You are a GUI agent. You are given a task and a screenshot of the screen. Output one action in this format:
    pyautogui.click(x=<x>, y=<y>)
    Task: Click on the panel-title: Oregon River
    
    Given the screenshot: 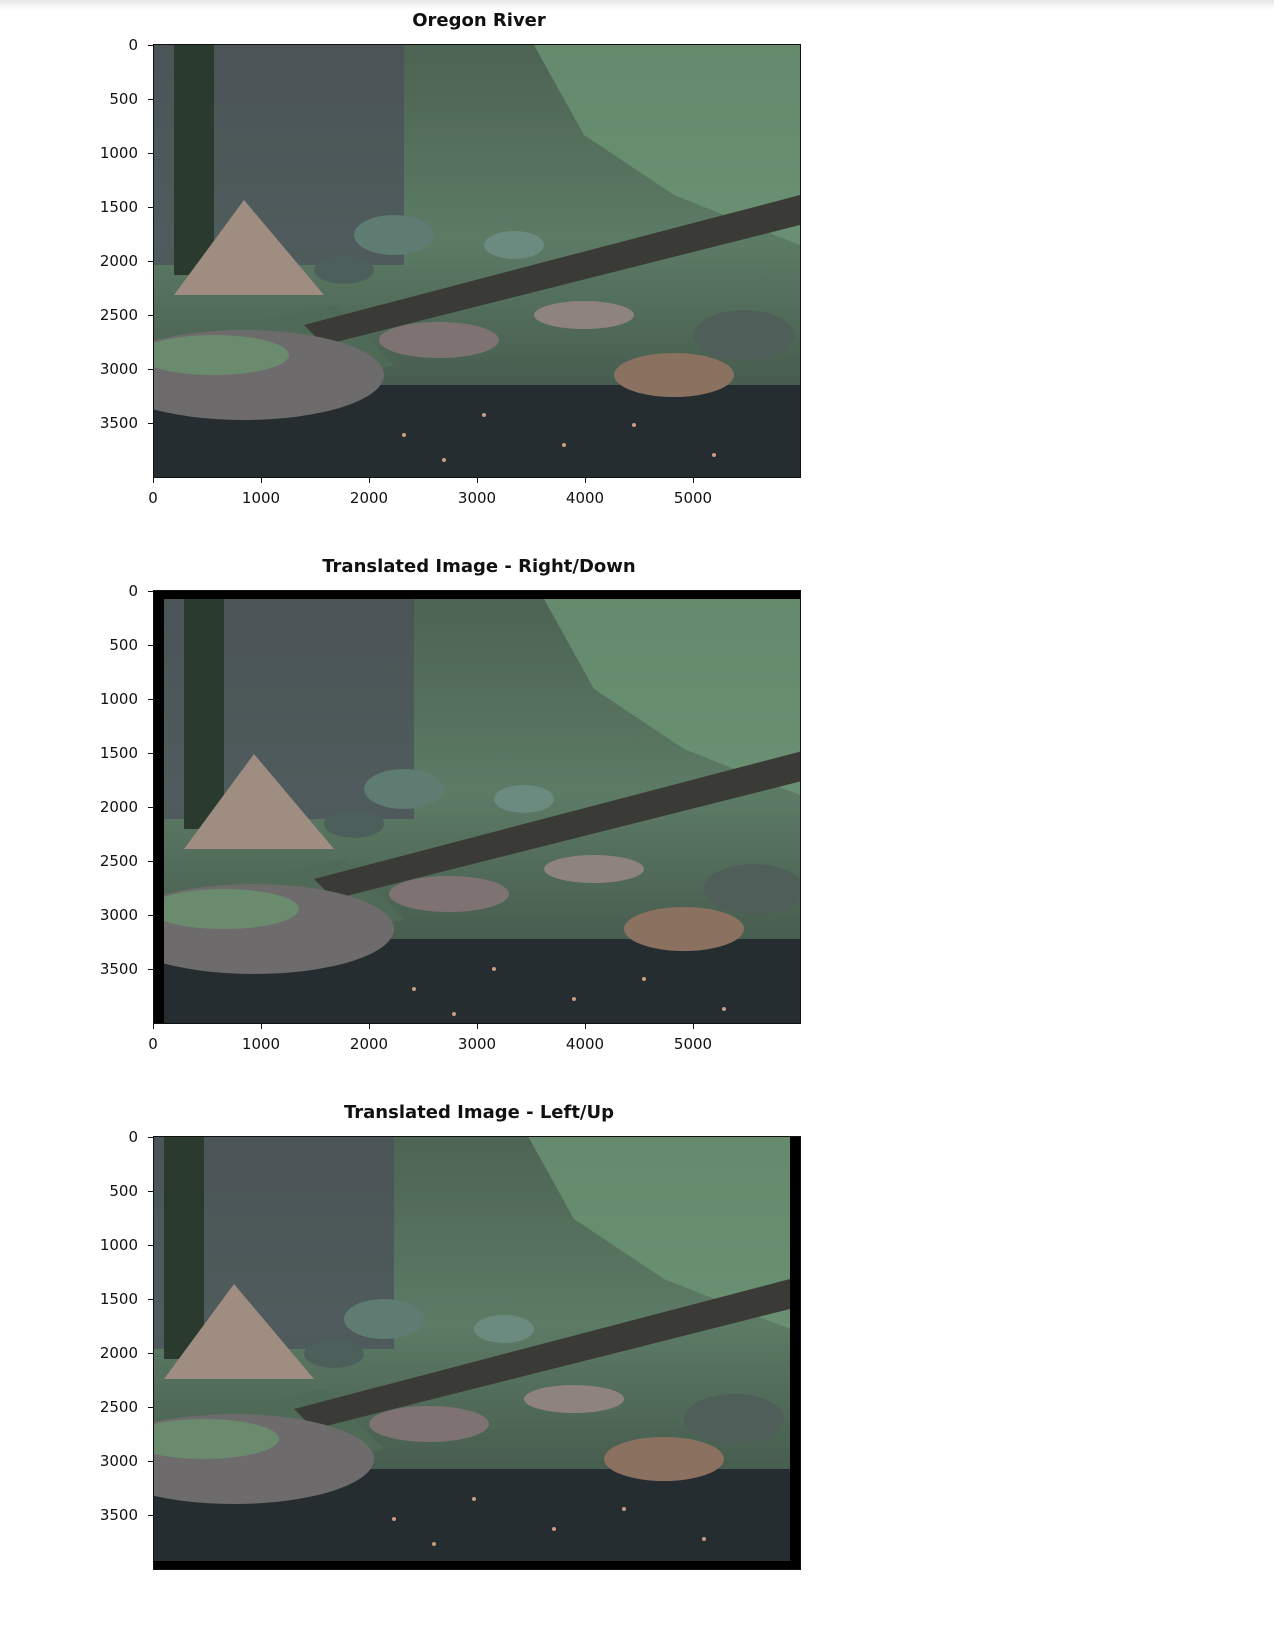 What is the action you would take?
    pyautogui.click(x=479, y=20)
    